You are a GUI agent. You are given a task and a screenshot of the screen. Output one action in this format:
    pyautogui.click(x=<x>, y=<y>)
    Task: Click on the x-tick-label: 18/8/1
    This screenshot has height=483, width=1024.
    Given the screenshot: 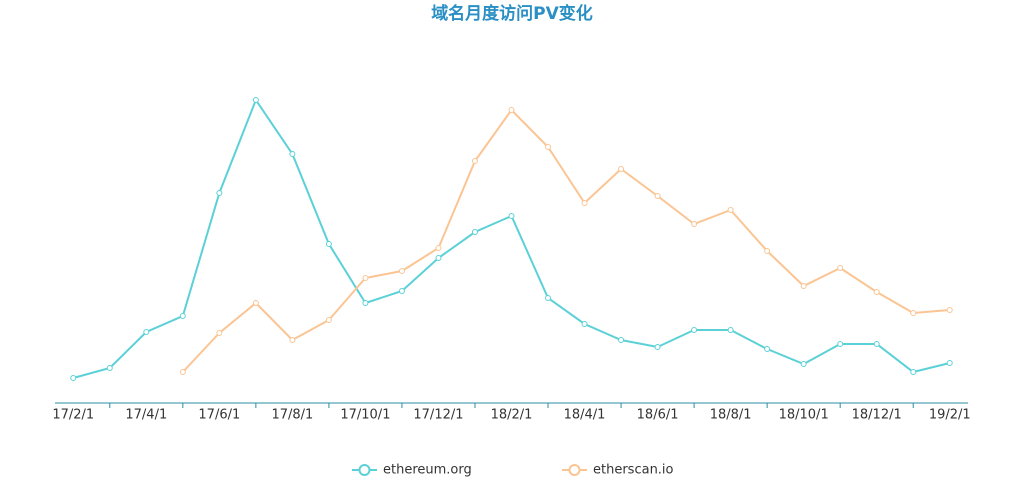 What is the action you would take?
    pyautogui.click(x=731, y=415)
    